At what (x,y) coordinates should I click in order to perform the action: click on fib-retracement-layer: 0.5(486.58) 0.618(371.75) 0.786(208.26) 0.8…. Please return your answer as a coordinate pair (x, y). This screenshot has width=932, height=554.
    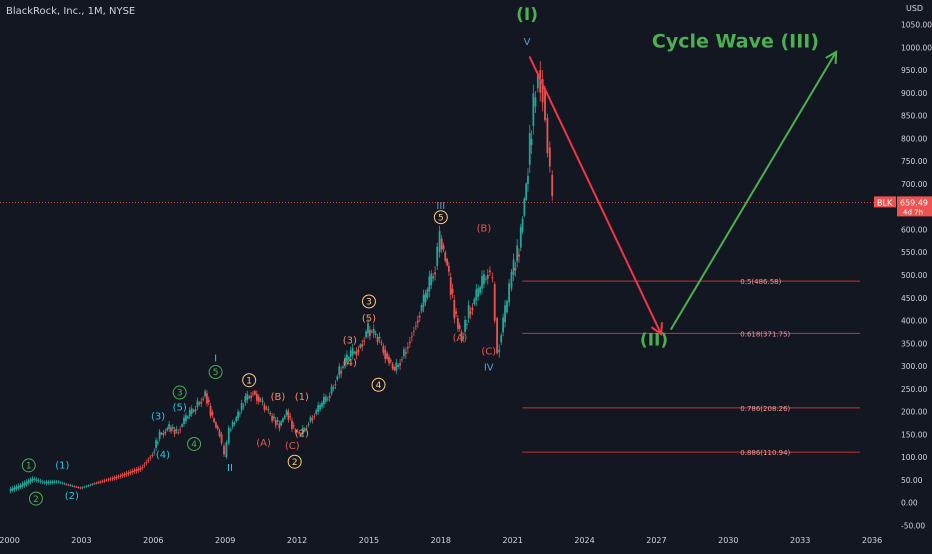
    Looking at the image, I should click on (691, 367).